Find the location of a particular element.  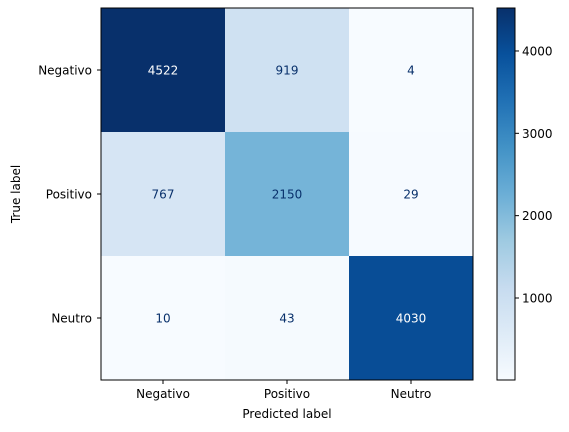

cell-value-label: 4522 is located at coordinates (163, 71).